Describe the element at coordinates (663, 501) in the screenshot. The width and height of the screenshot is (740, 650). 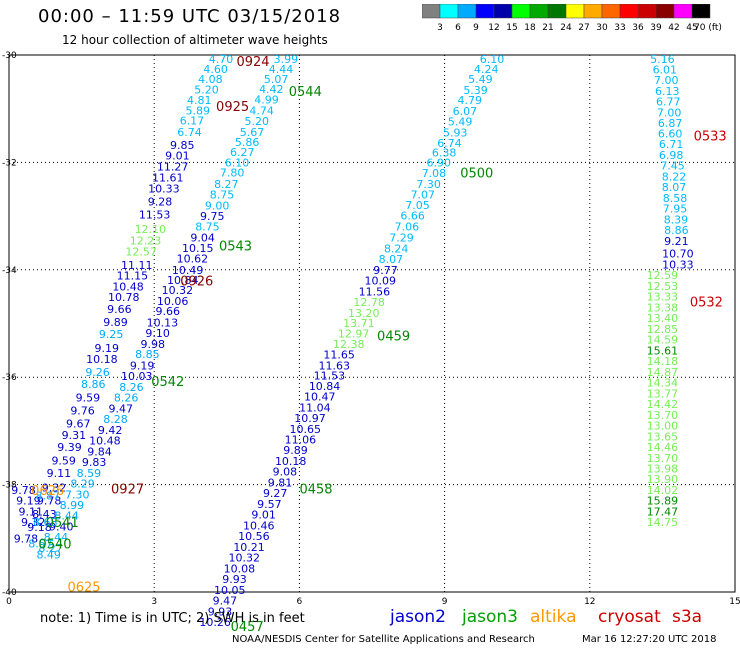
I see `wave-height-point: 15.89` at that location.